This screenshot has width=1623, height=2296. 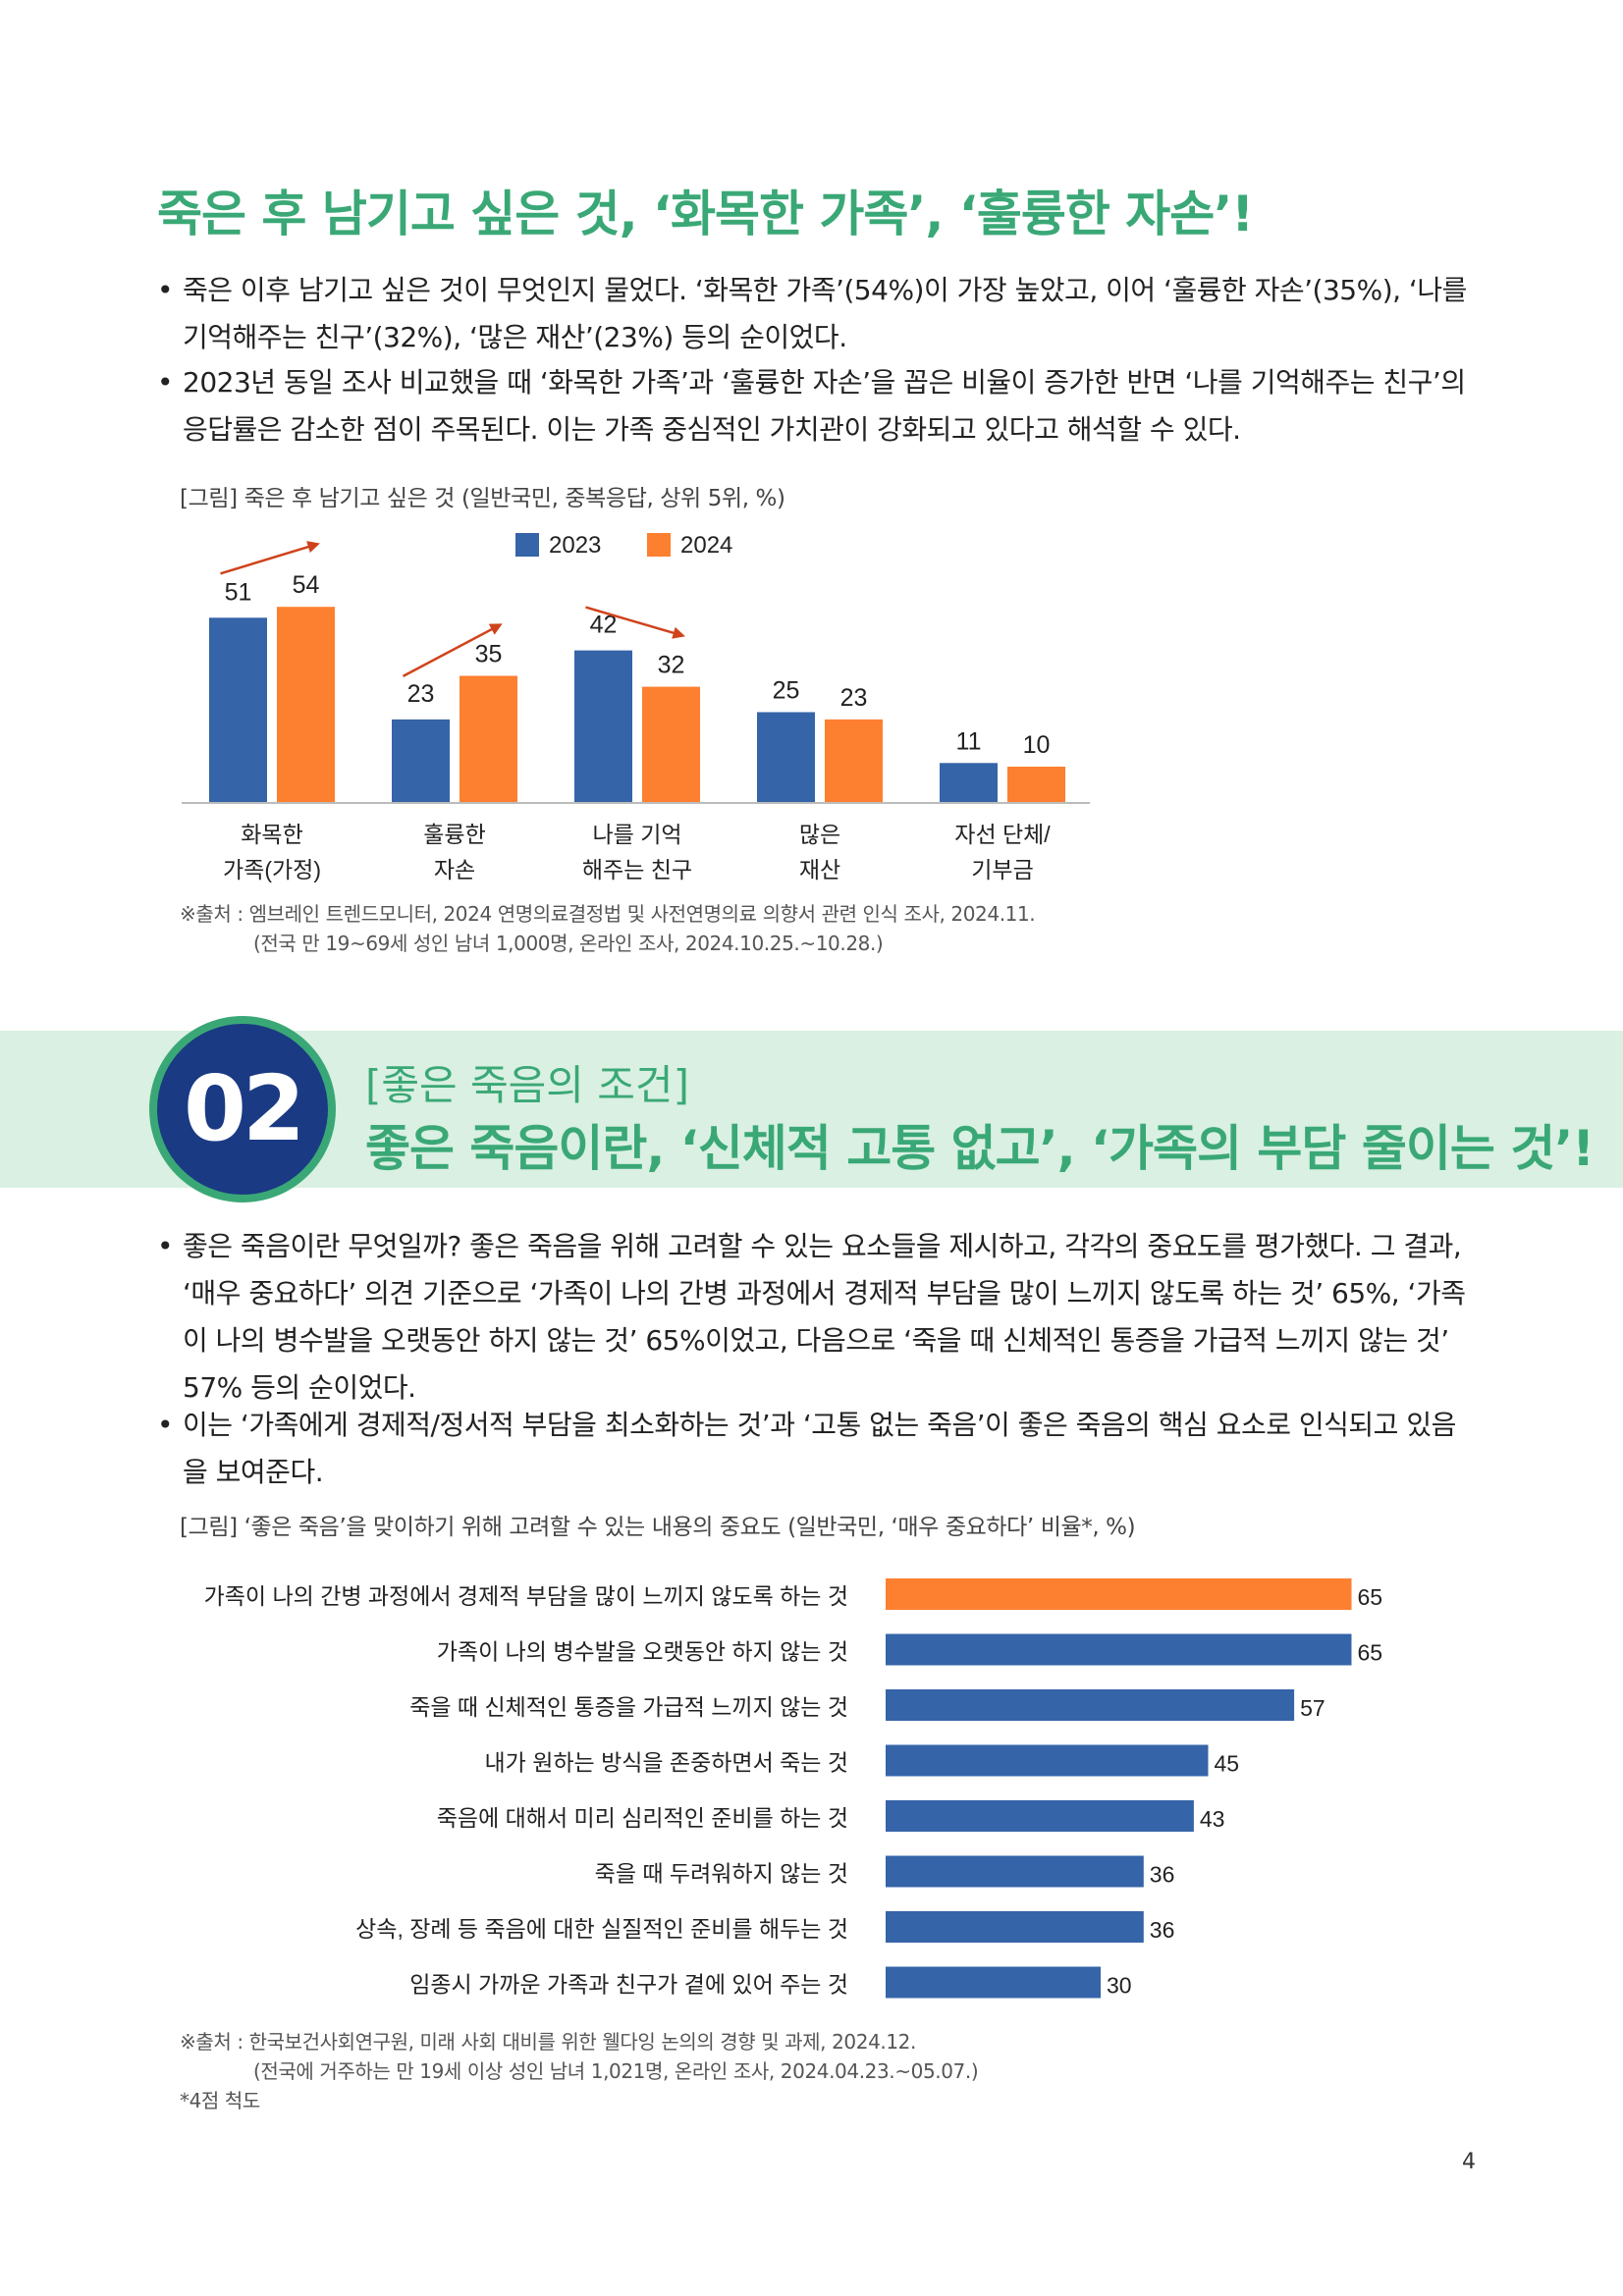 What do you see at coordinates (628, 1707) in the screenshot?
I see `category-label: 죽을 때 신체적인 통증을 가급적 느끼지 않는 것` at bounding box center [628, 1707].